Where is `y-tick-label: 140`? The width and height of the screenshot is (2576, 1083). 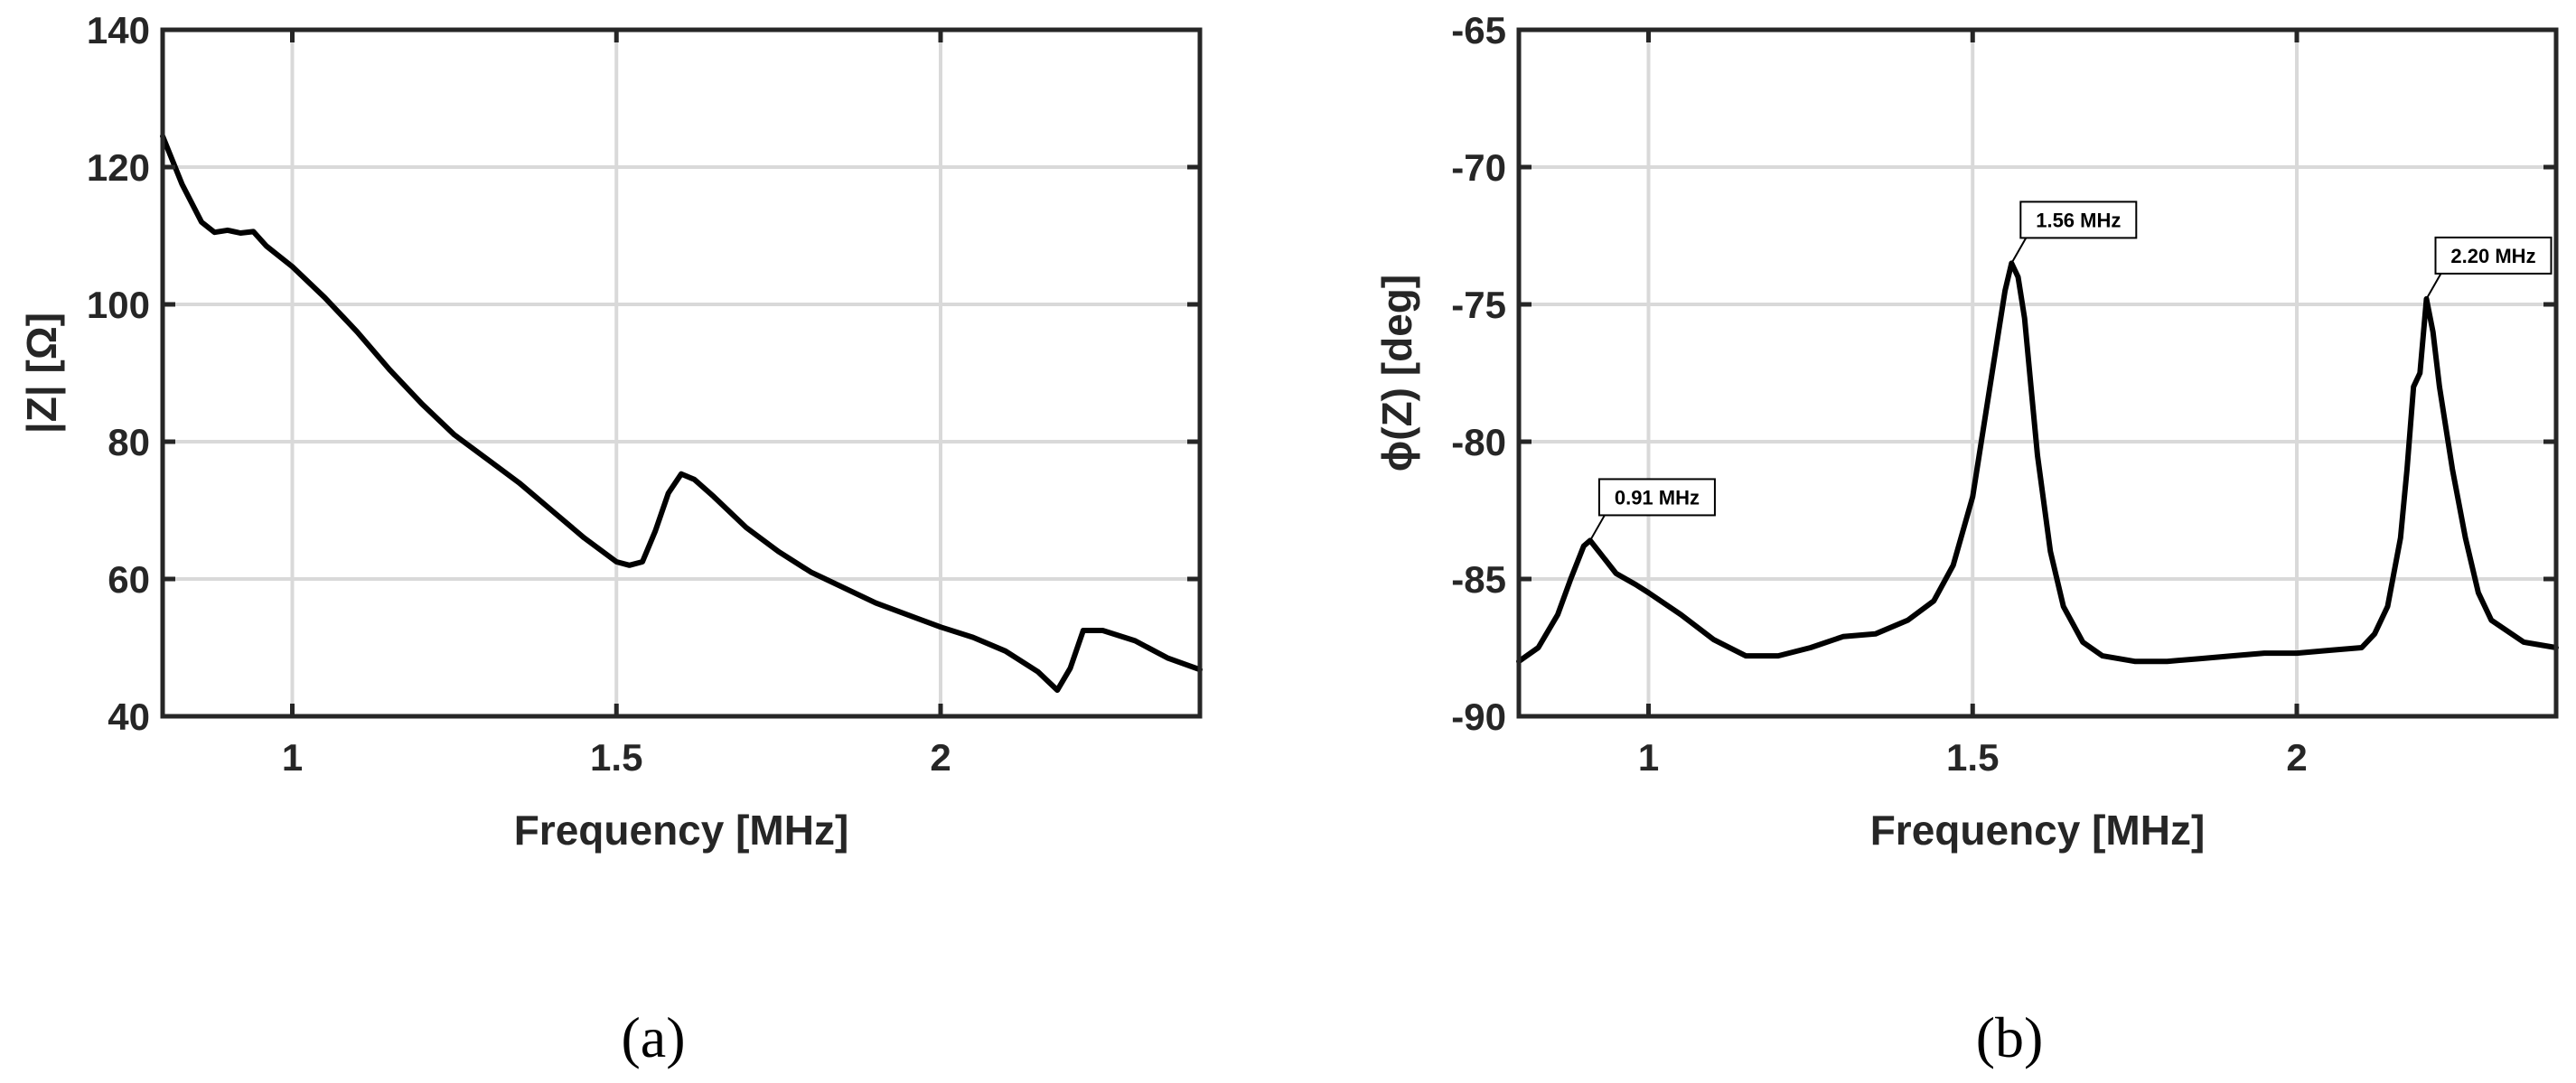
y-tick-label: 140 is located at coordinates (118, 30).